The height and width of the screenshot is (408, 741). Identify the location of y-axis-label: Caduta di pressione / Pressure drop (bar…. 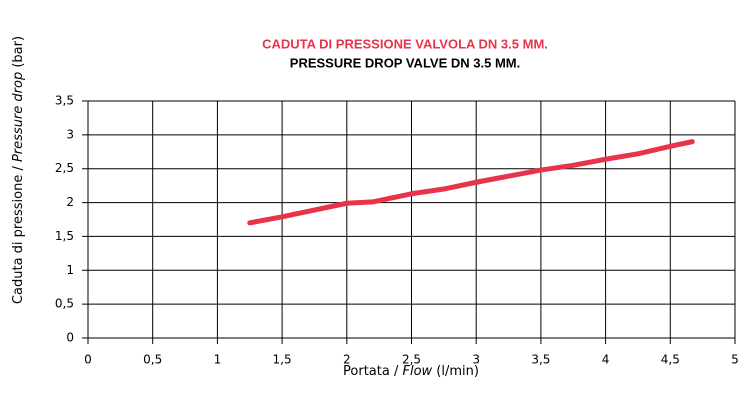
(18, 170).